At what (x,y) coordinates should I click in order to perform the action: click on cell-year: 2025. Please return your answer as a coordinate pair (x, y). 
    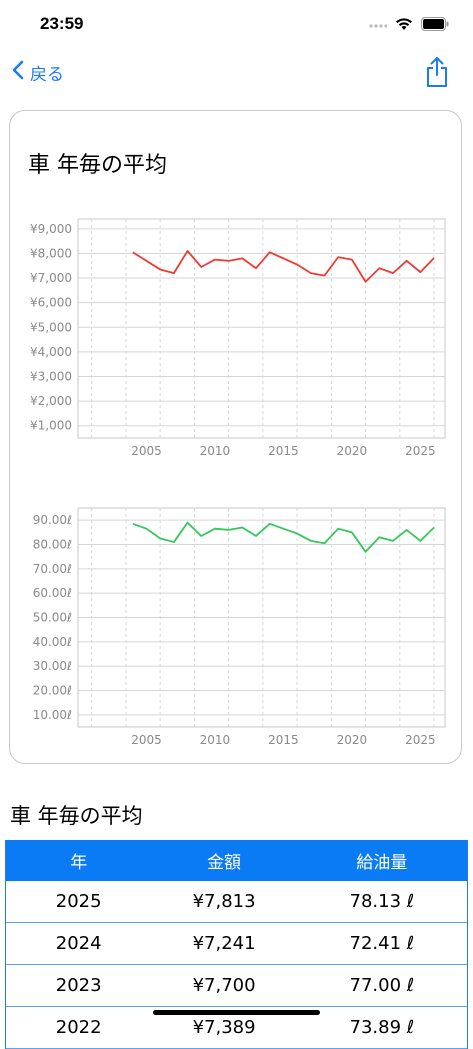
    Looking at the image, I should click on (78, 901).